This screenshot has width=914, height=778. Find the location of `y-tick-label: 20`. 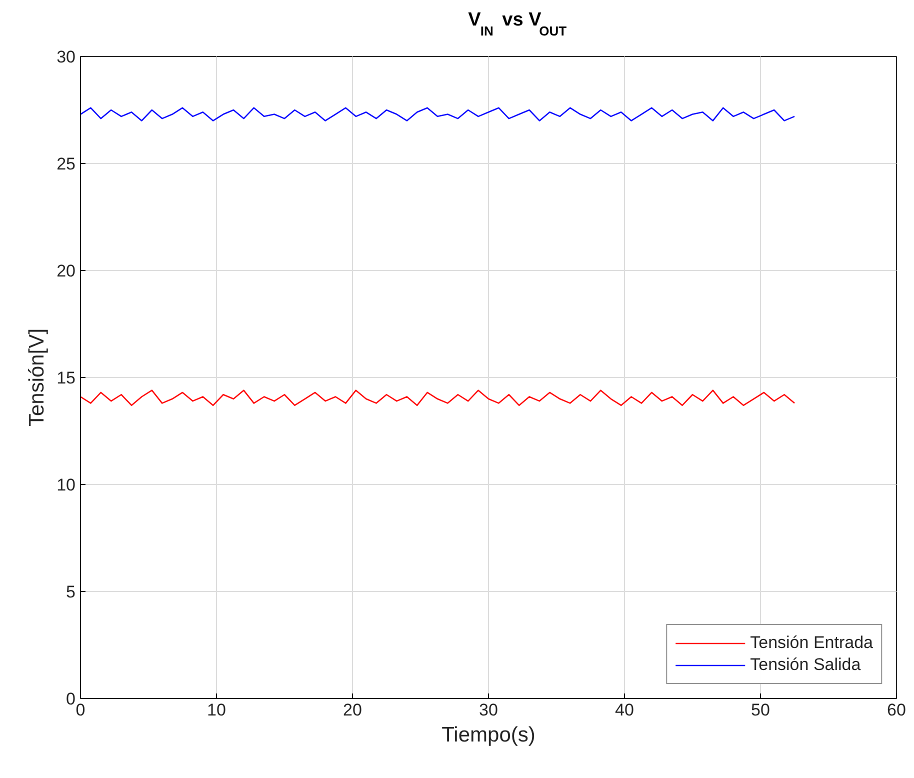

y-tick-label: 20 is located at coordinates (66, 271).